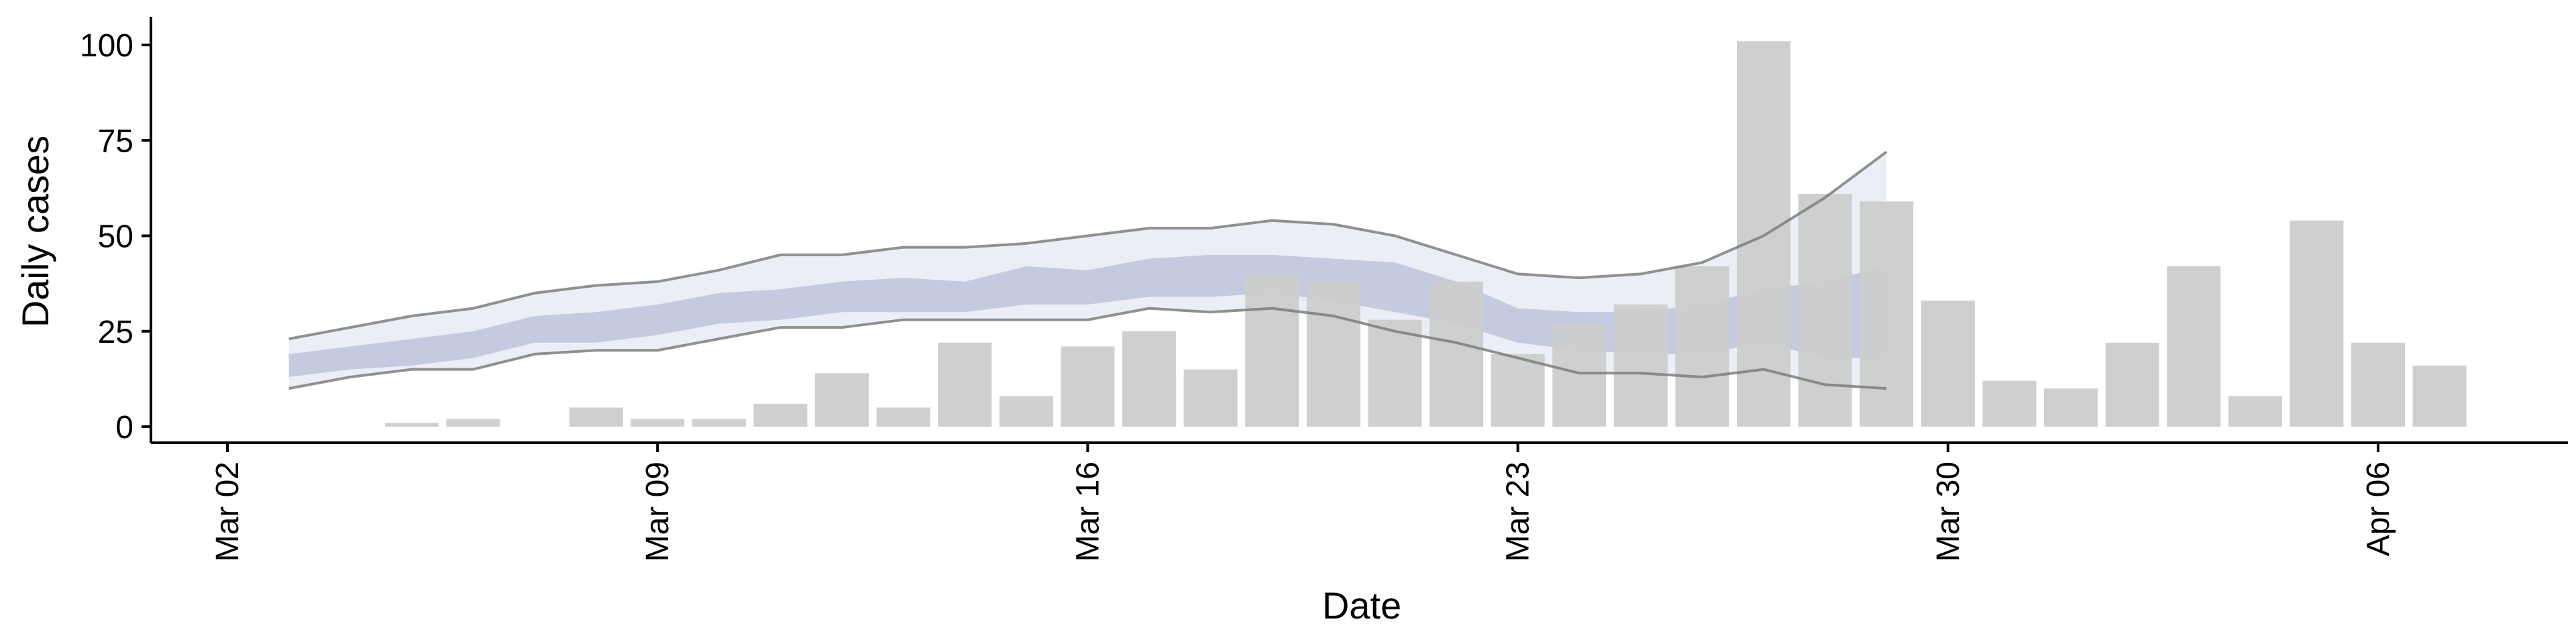 The width and height of the screenshot is (2576, 644). What do you see at coordinates (1361, 605) in the screenshot?
I see `x-axis-title: Date` at bounding box center [1361, 605].